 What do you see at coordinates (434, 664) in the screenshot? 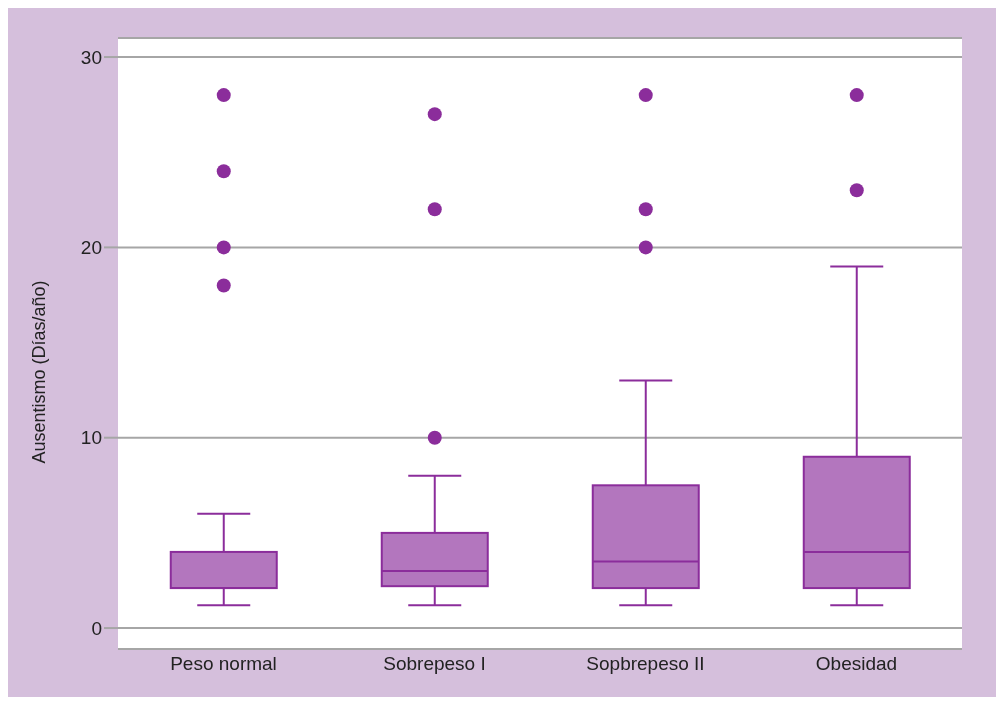
I see `x-tick-label: Sobrepeso I` at bounding box center [434, 664].